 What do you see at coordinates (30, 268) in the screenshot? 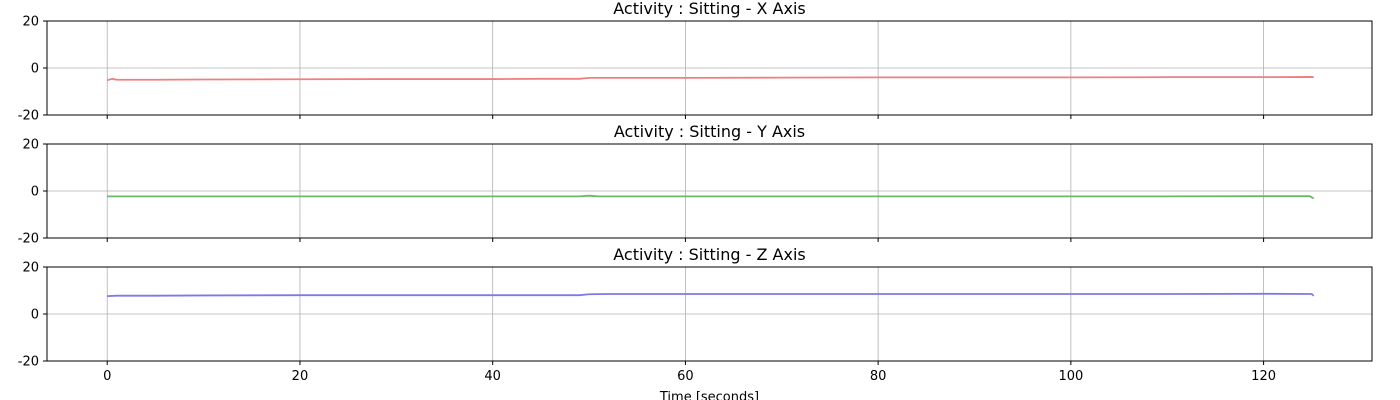
I see `z-axis-ytick-label: 20` at bounding box center [30, 268].